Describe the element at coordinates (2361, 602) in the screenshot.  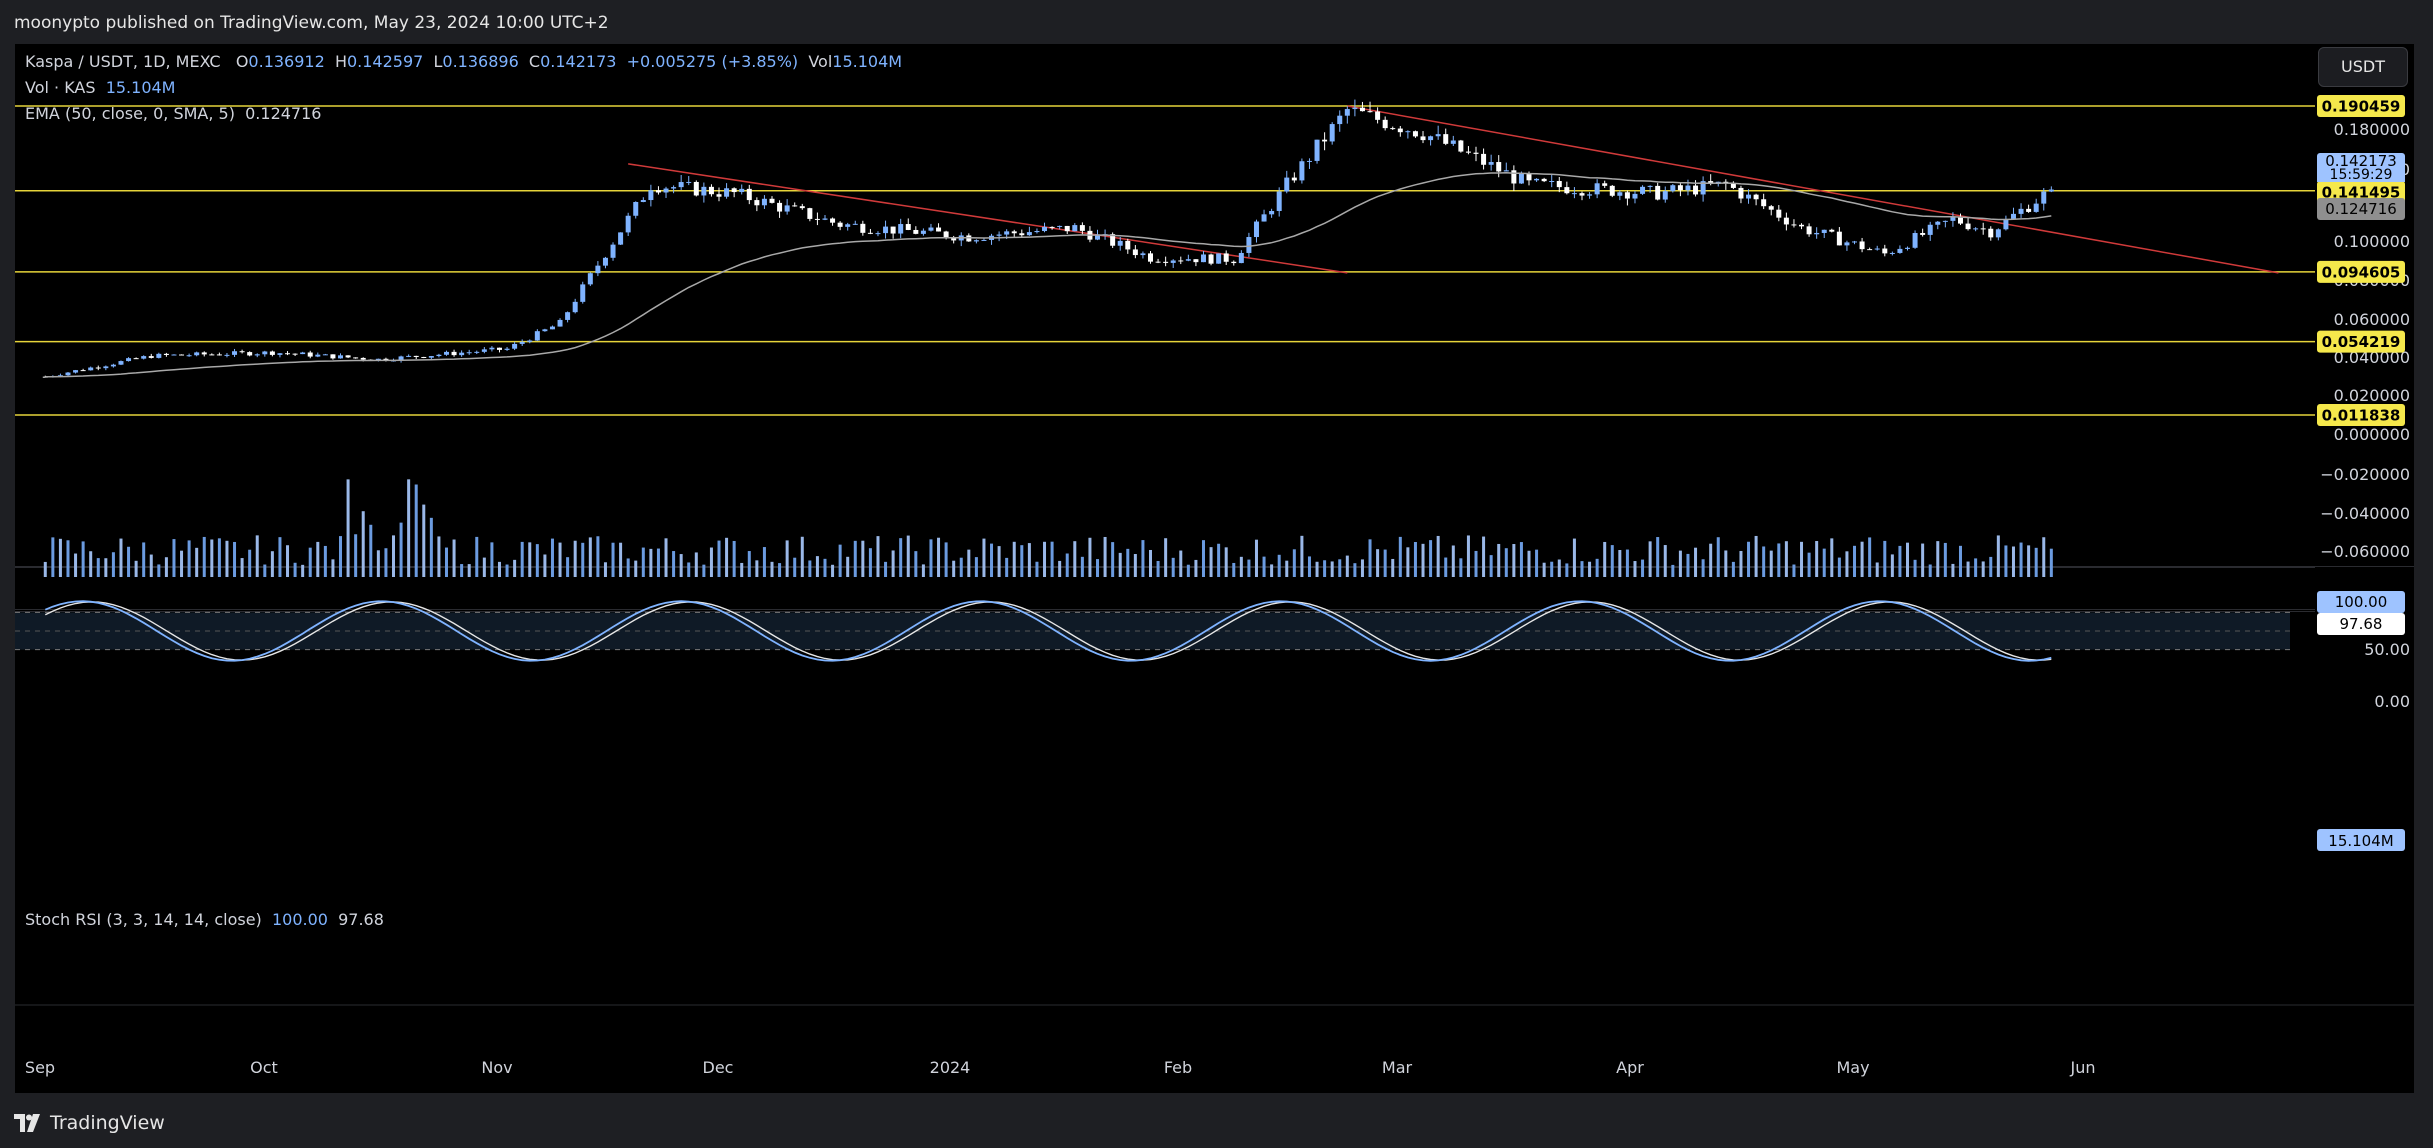
I see `stoch-k-tag: 100.00` at that location.